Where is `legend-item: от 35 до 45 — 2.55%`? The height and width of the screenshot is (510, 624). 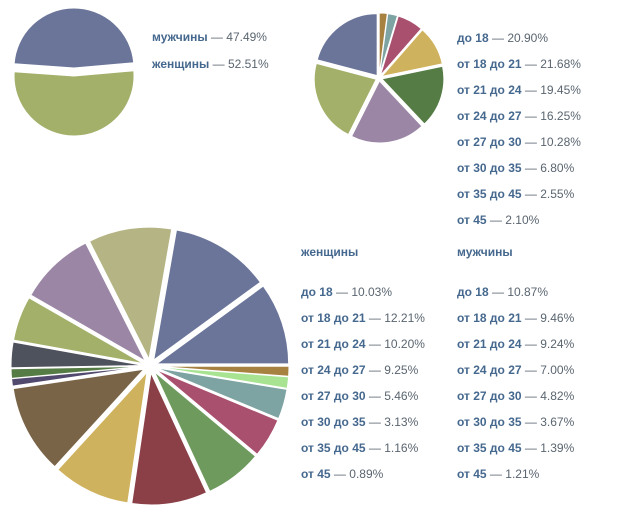 legend-item: от 35 до 45 — 2.55% is located at coordinates (515, 194).